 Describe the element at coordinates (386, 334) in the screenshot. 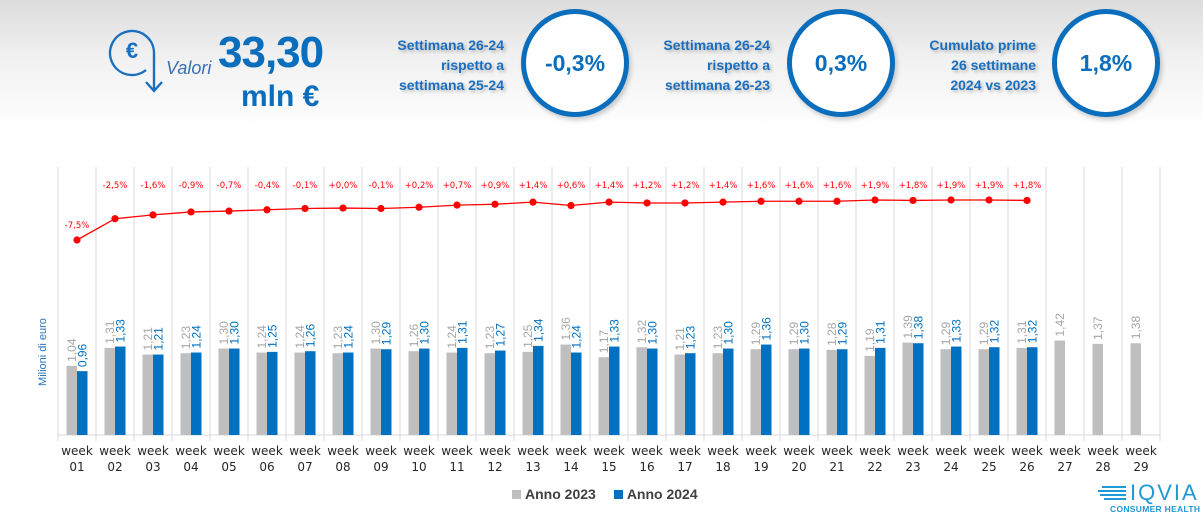

I see `data-label-2024: 1,29` at that location.